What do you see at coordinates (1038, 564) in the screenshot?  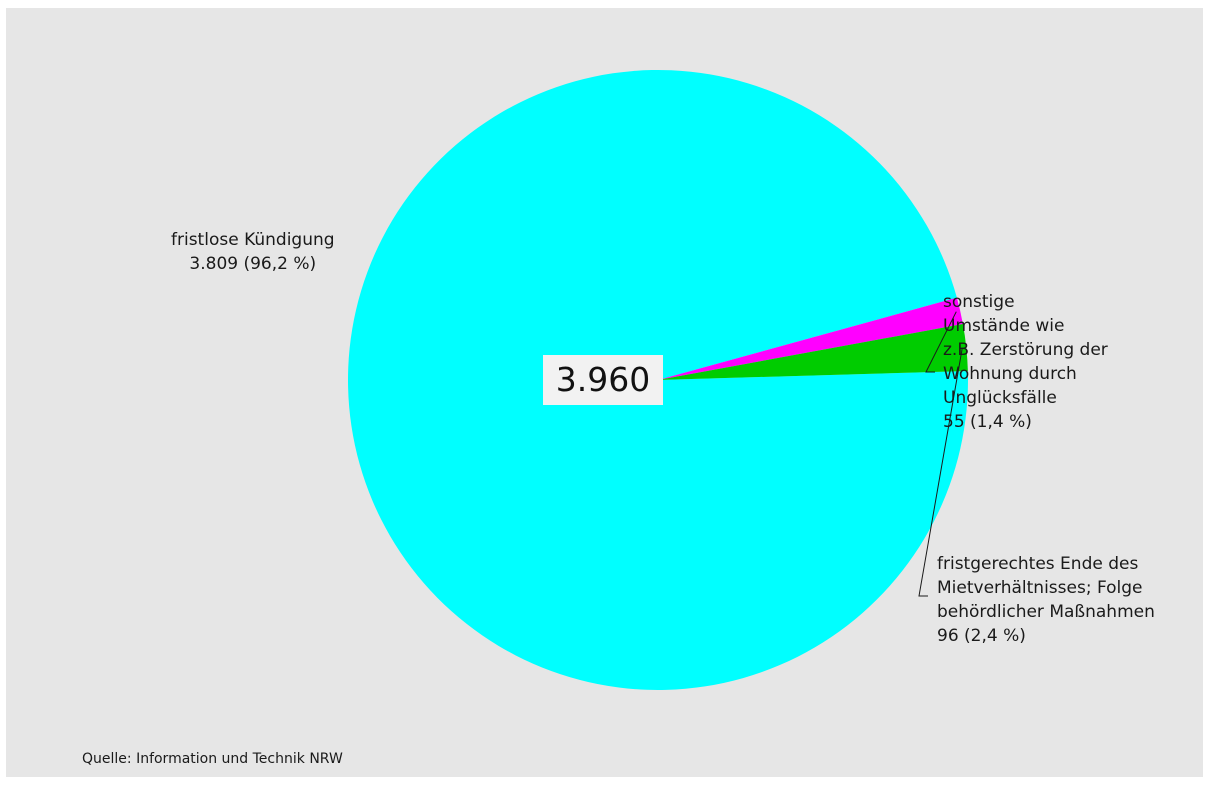 I see `slice-name-line: fristgerechtes Ende des` at bounding box center [1038, 564].